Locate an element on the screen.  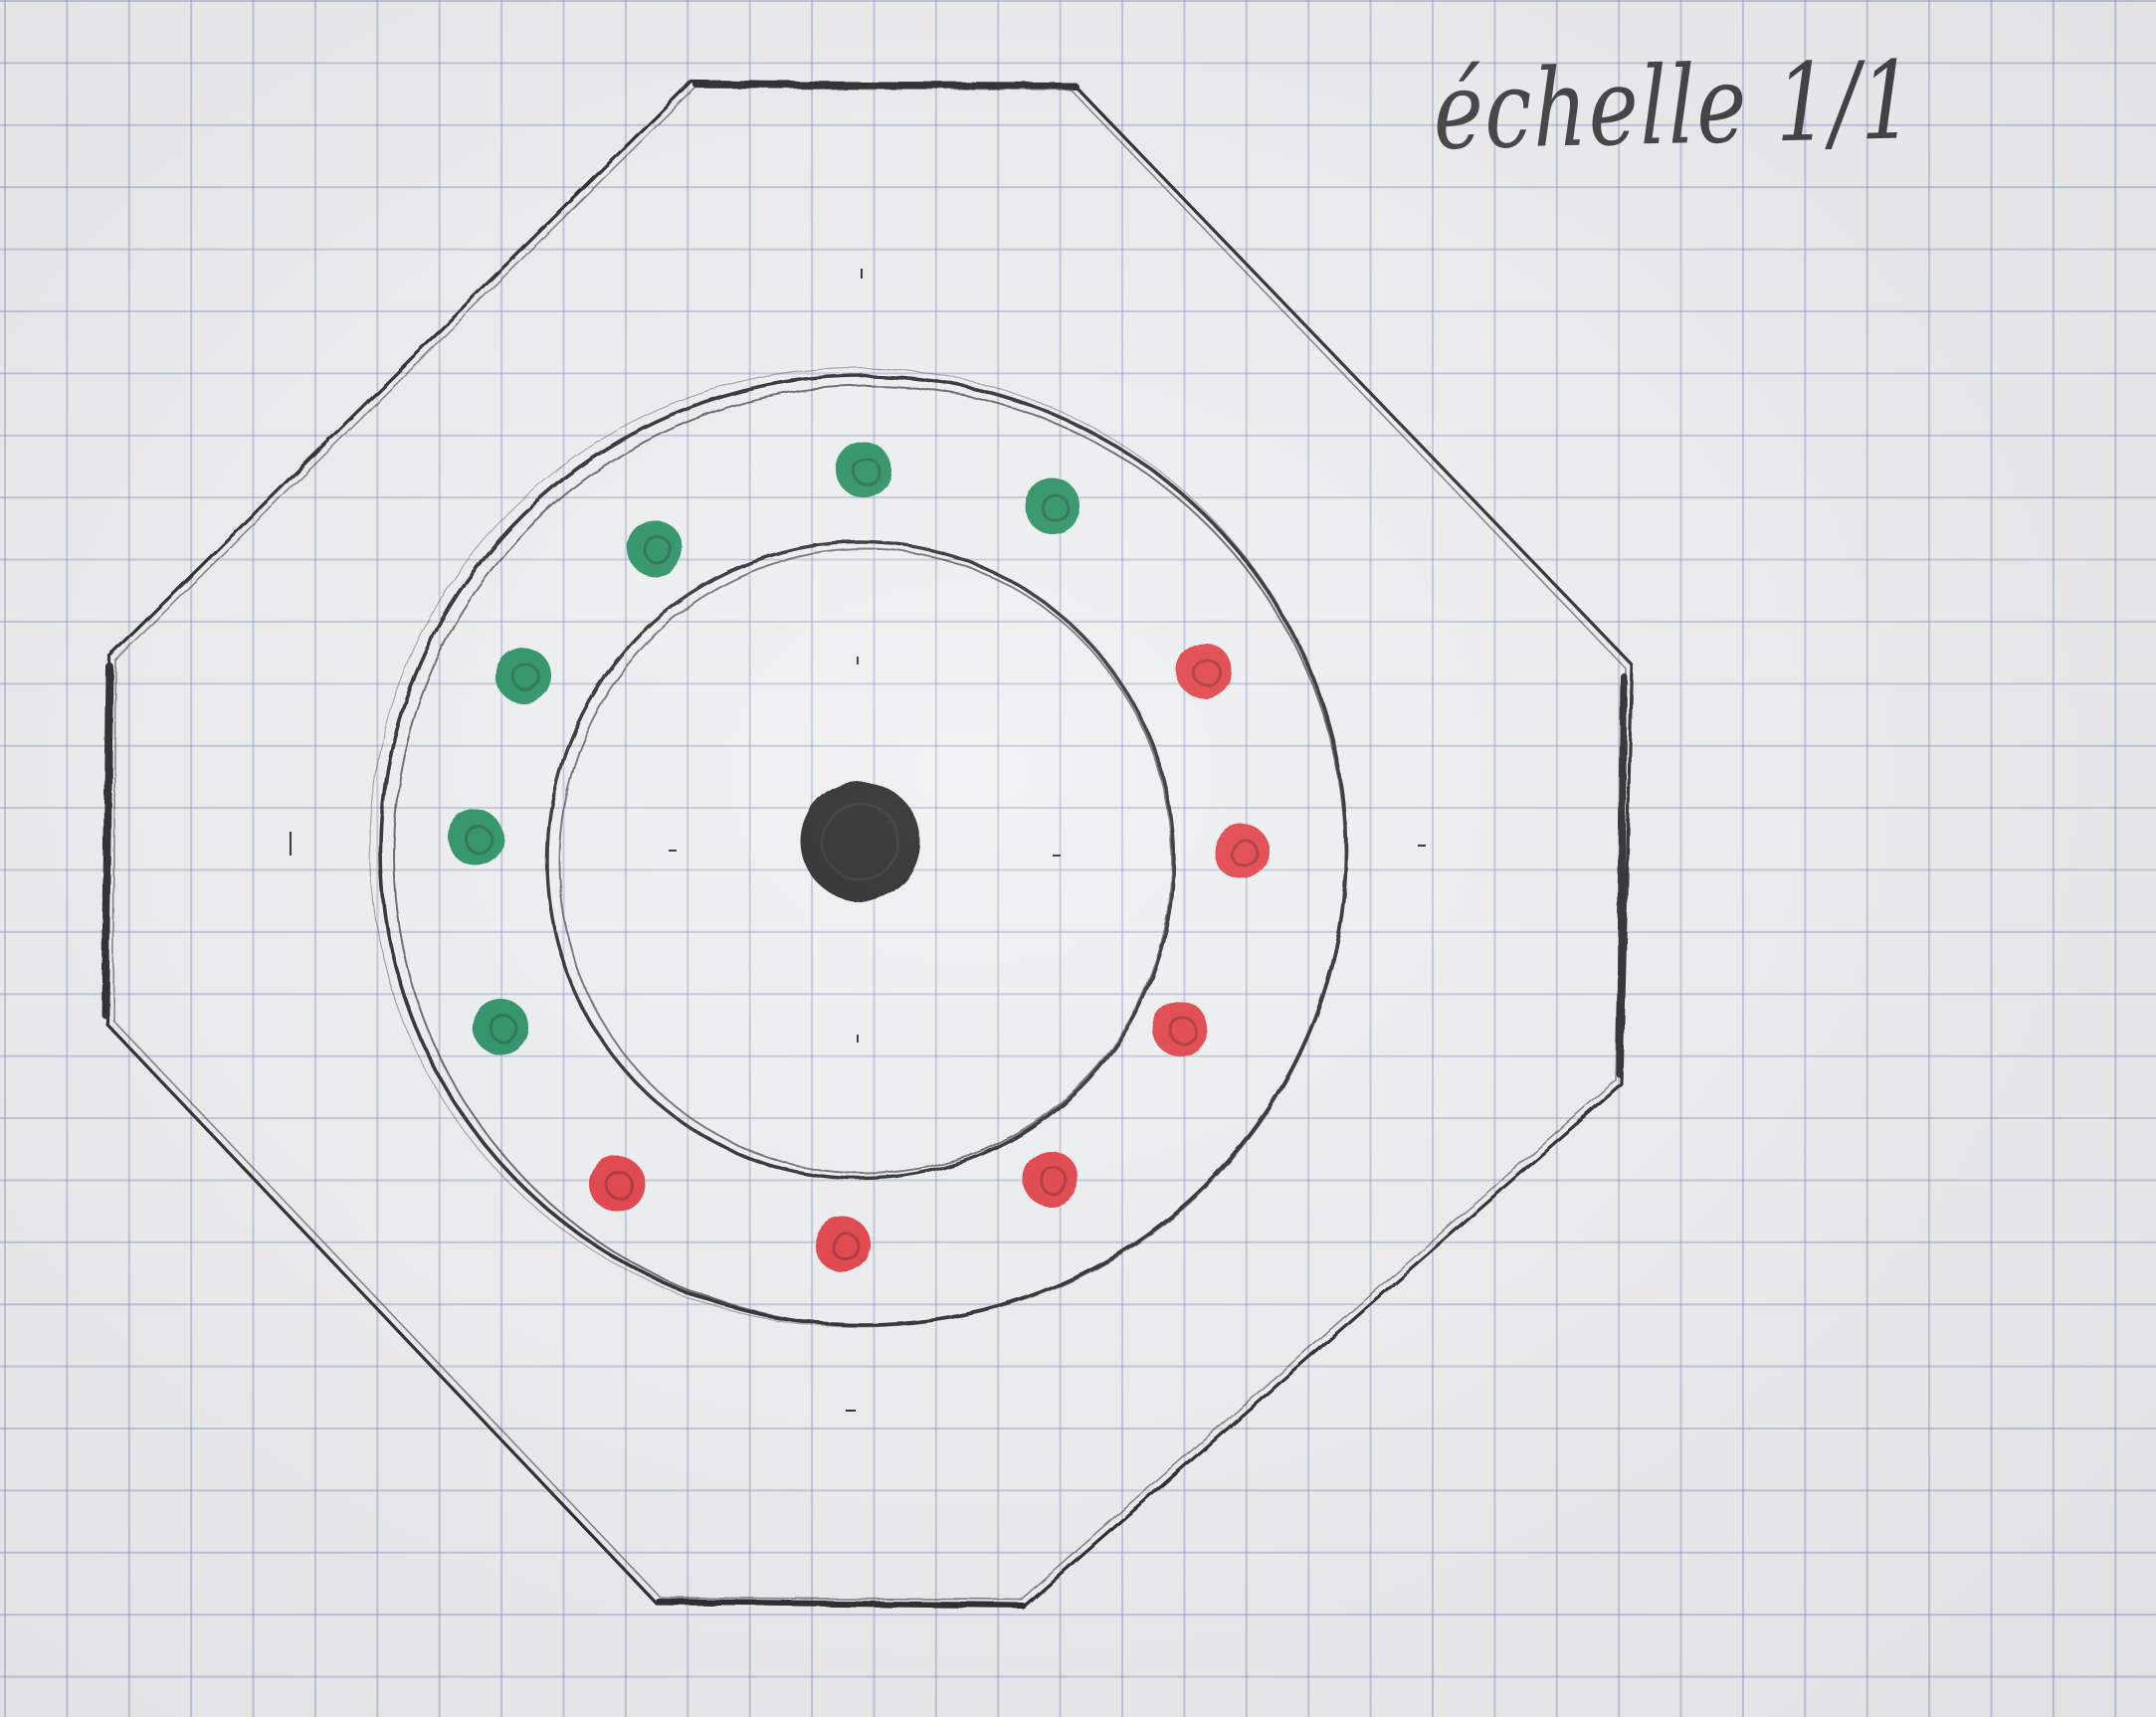
green-dot-group is located at coordinates (764, 748).